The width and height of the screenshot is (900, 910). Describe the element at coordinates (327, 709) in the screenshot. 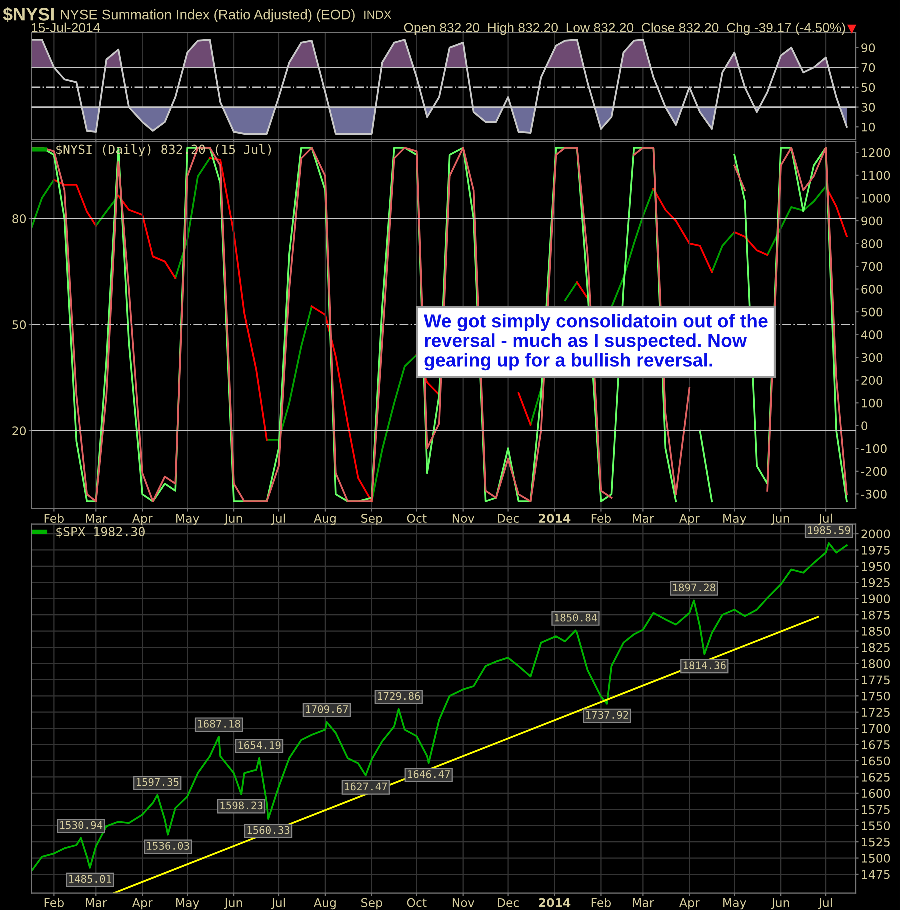

I see `annotation: 1709.67` at that location.